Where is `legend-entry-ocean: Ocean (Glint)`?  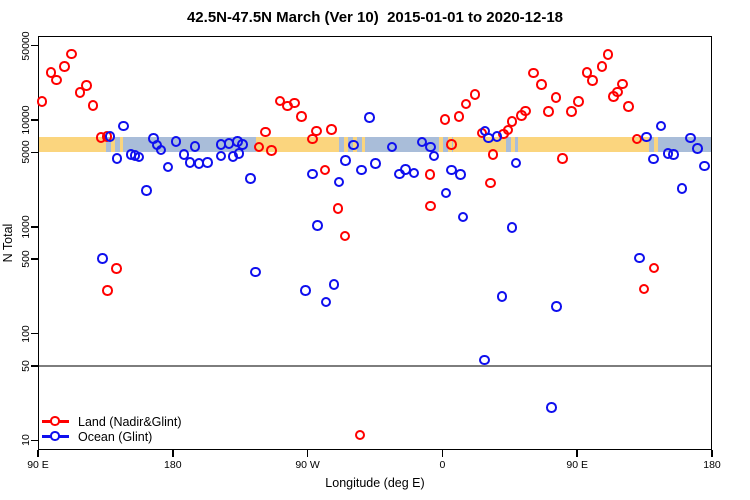 legend-entry-ocean: Ocean (Glint) is located at coordinates (112, 436).